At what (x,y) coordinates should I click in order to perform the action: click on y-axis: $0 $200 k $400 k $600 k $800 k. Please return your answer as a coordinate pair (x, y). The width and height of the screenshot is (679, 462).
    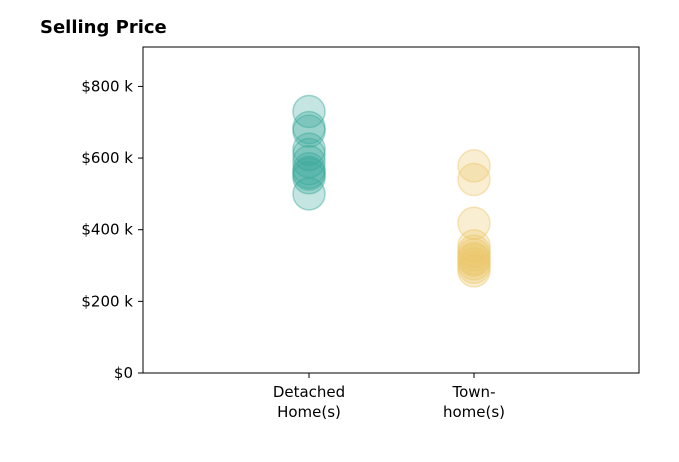
    Looking at the image, I should click on (112, 229).